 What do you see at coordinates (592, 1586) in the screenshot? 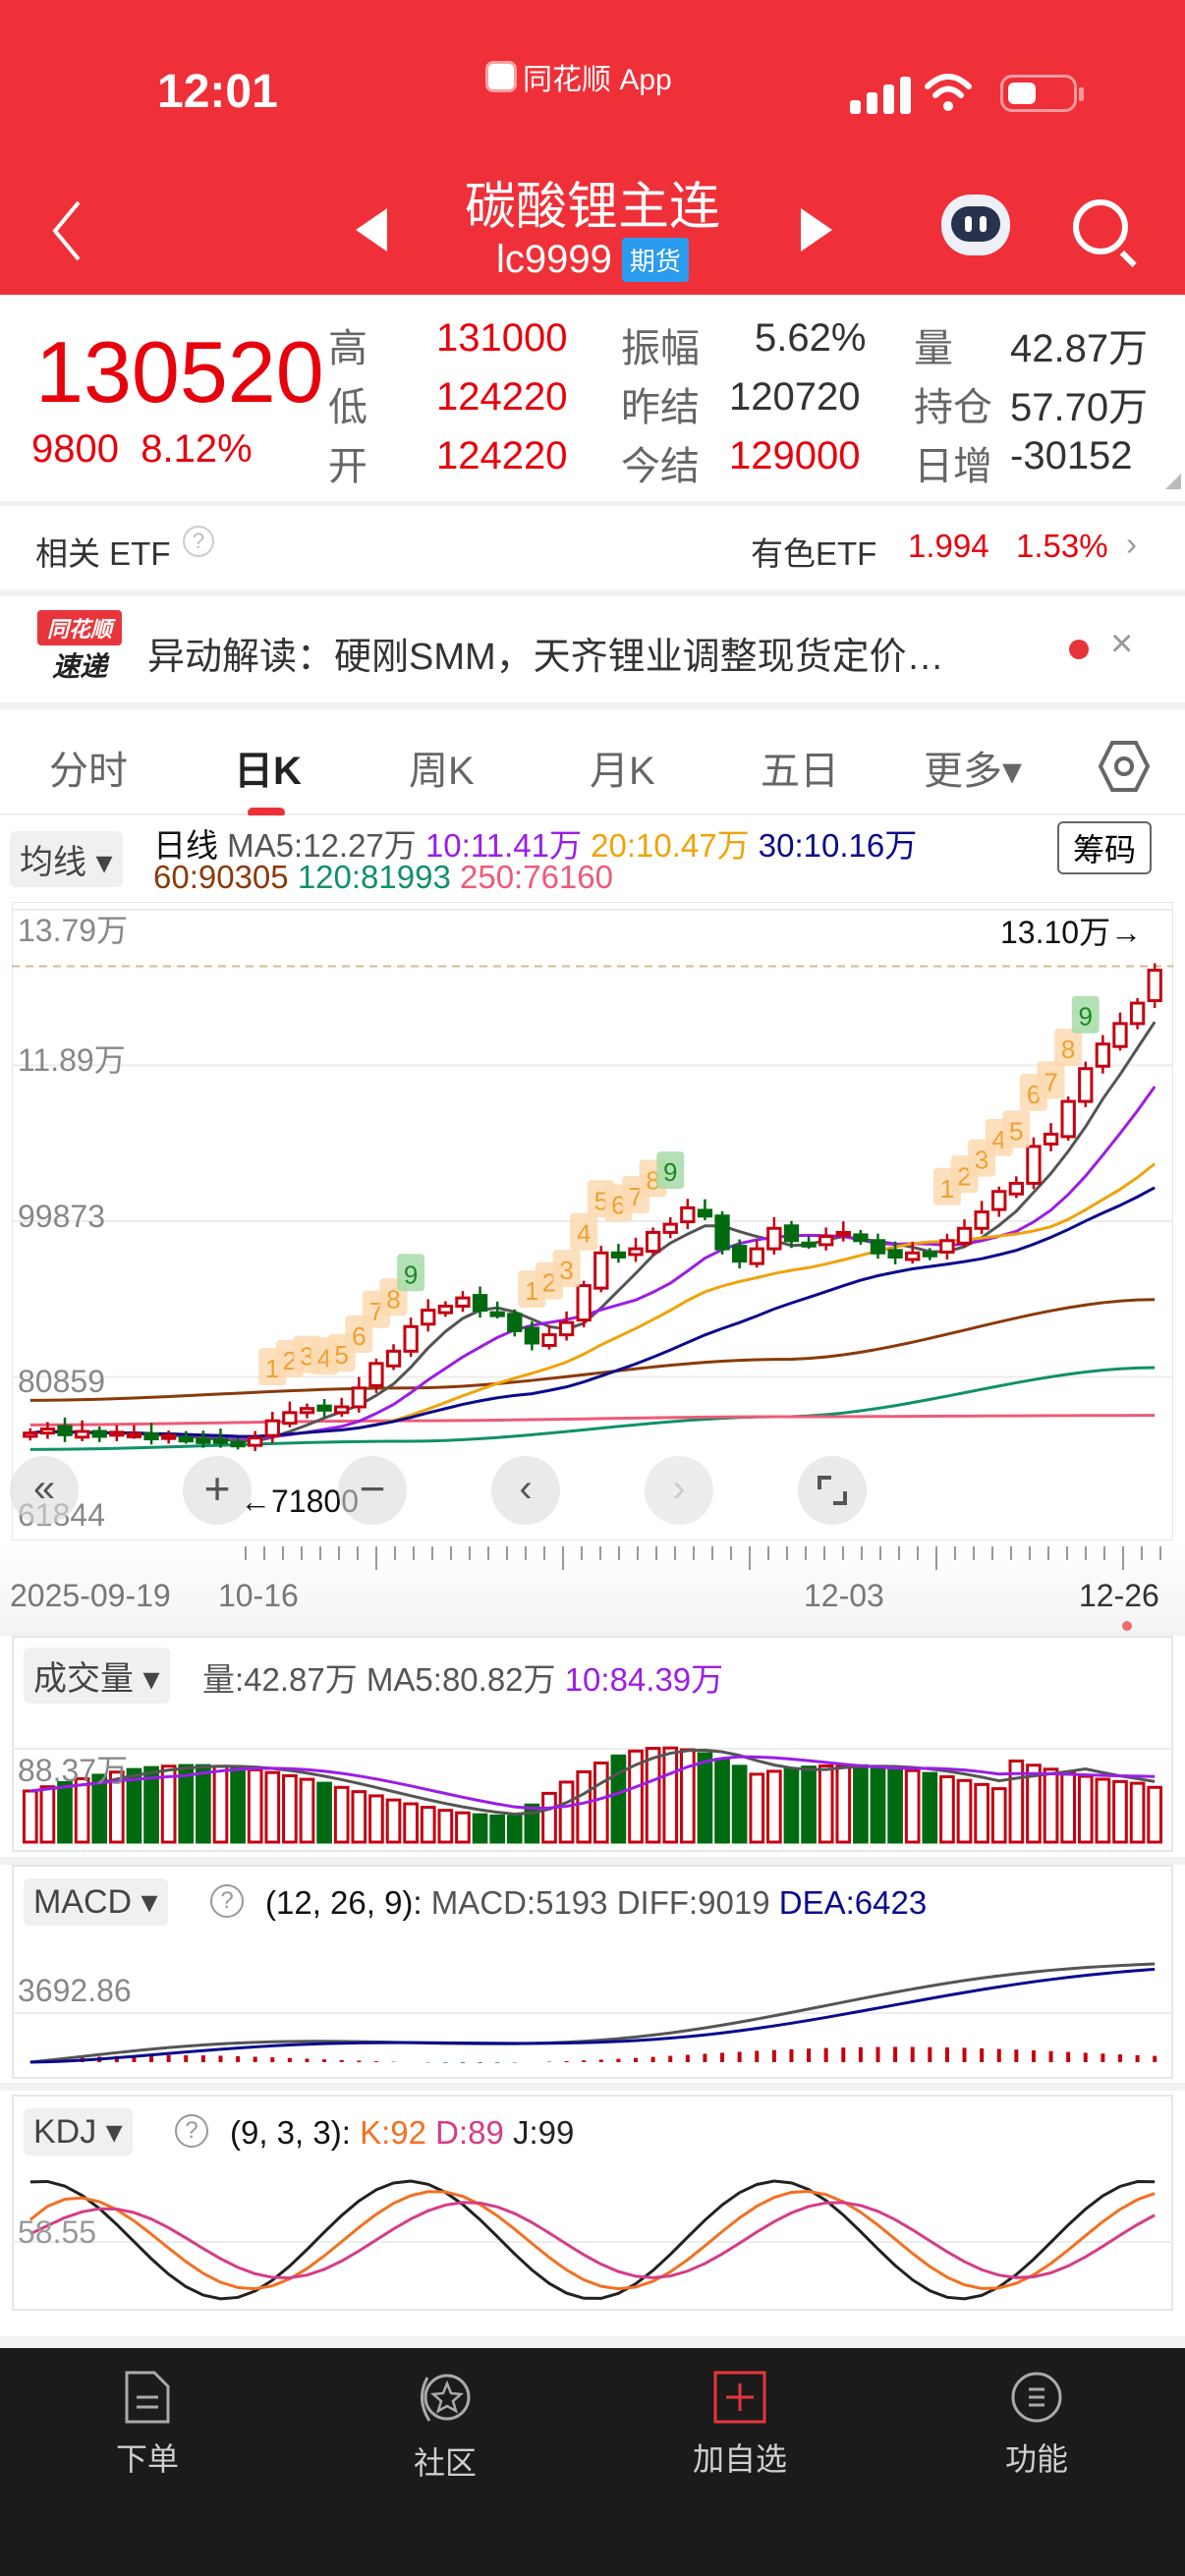
I see `time-axis: 2025-09-19 10-16 12-03 12-26` at bounding box center [592, 1586].